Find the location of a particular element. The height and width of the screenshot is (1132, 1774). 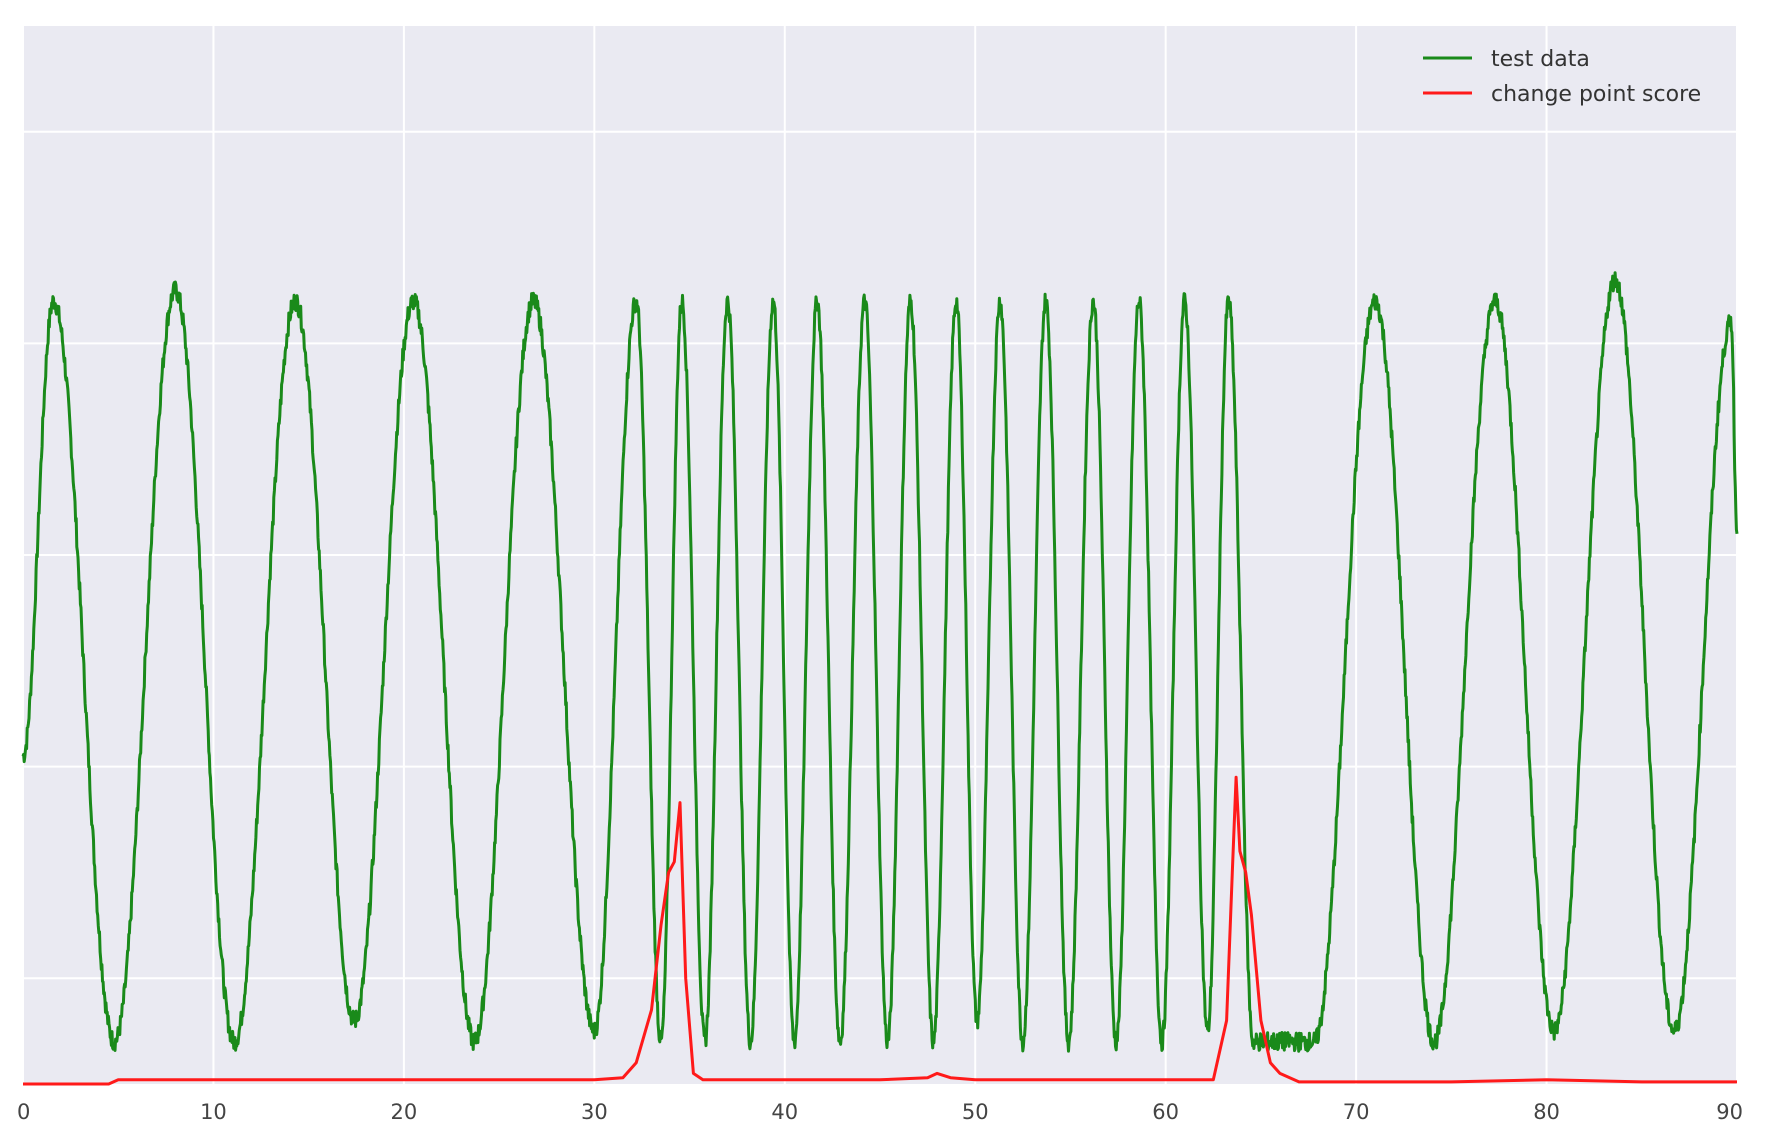

legend-label-change-point-score: change point score is located at coordinates (1596, 94).